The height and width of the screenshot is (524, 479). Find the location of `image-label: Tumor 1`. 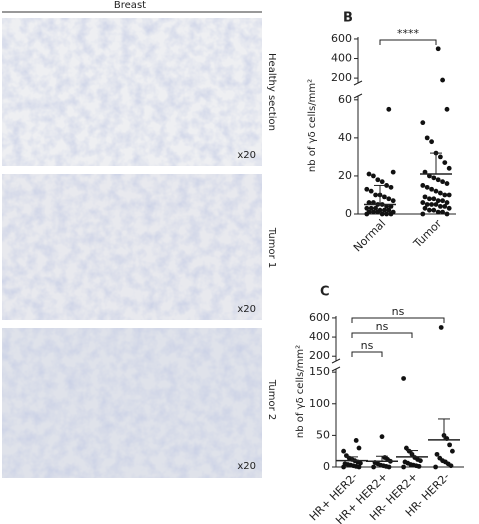

image-label: Tumor 1 is located at coordinates (271, 247).